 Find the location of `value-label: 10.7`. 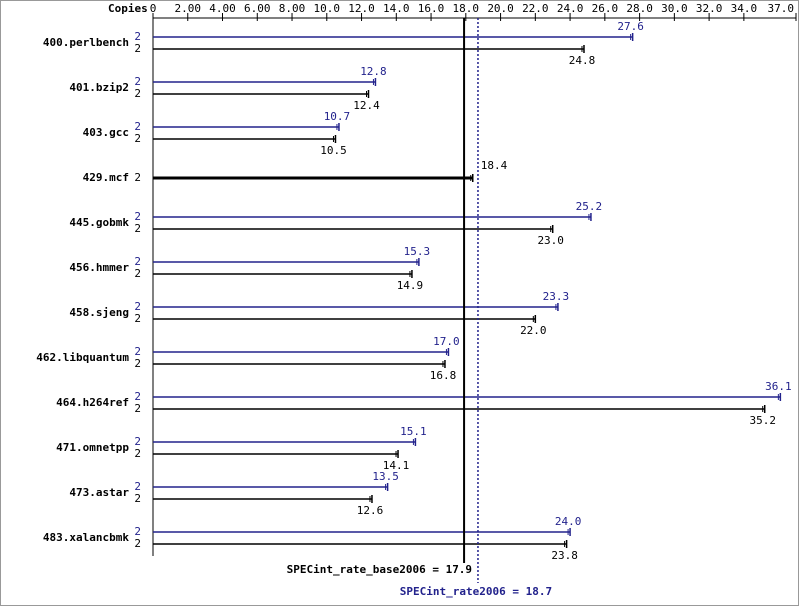

value-label: 10.7 is located at coordinates (337, 116).